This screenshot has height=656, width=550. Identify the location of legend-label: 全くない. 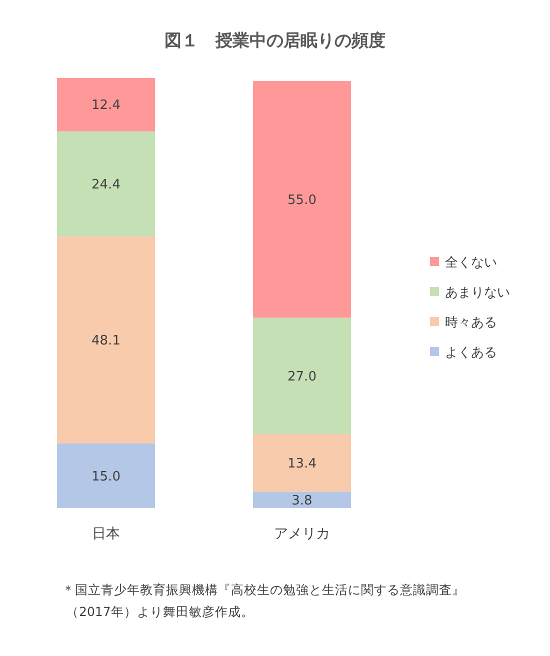
(471, 263).